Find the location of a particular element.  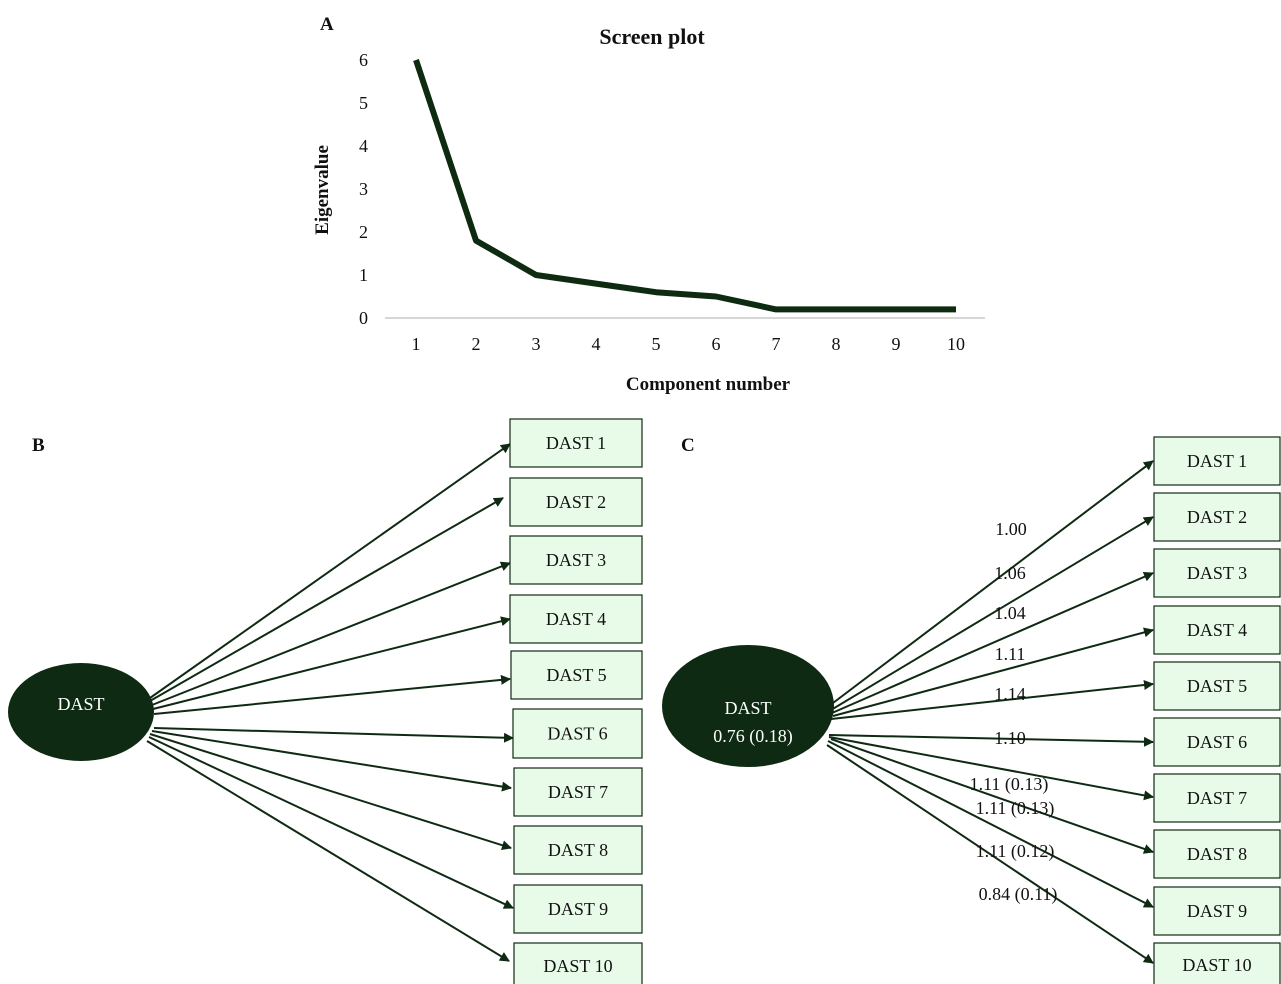

latent-node-c is located at coordinates (748, 706).